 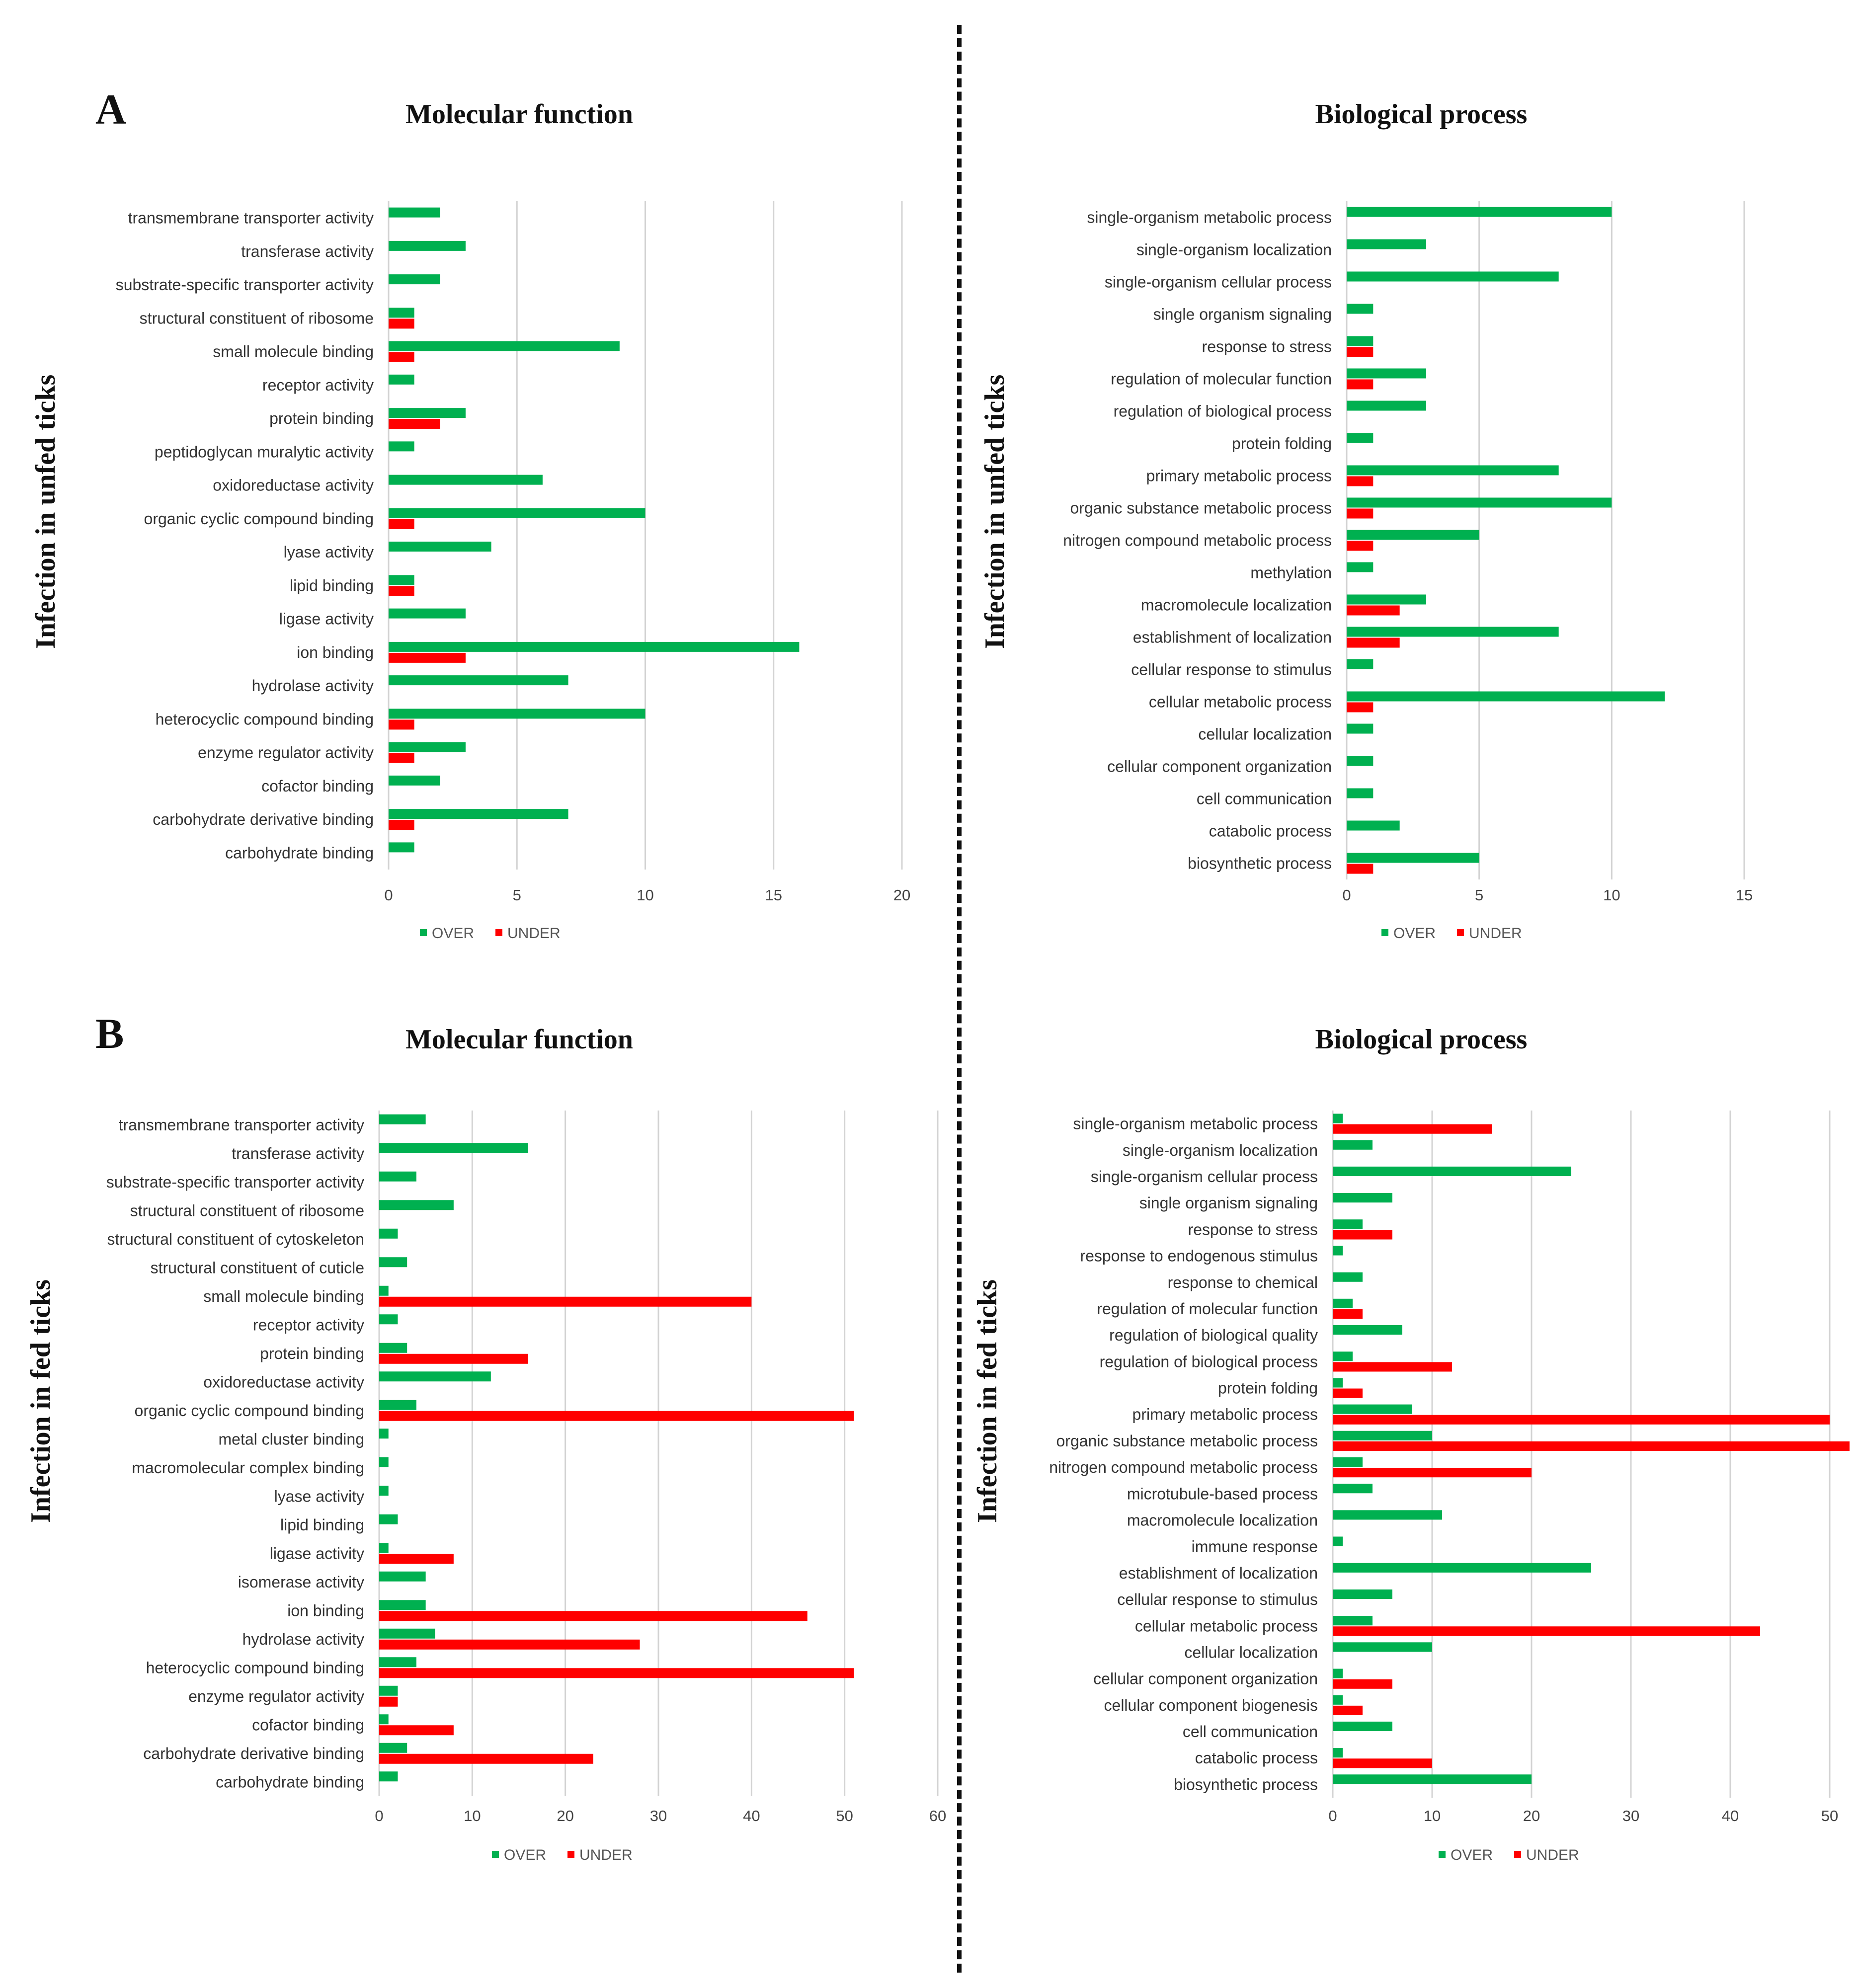 I want to click on category-label: protein folding, so click(x=1282, y=444).